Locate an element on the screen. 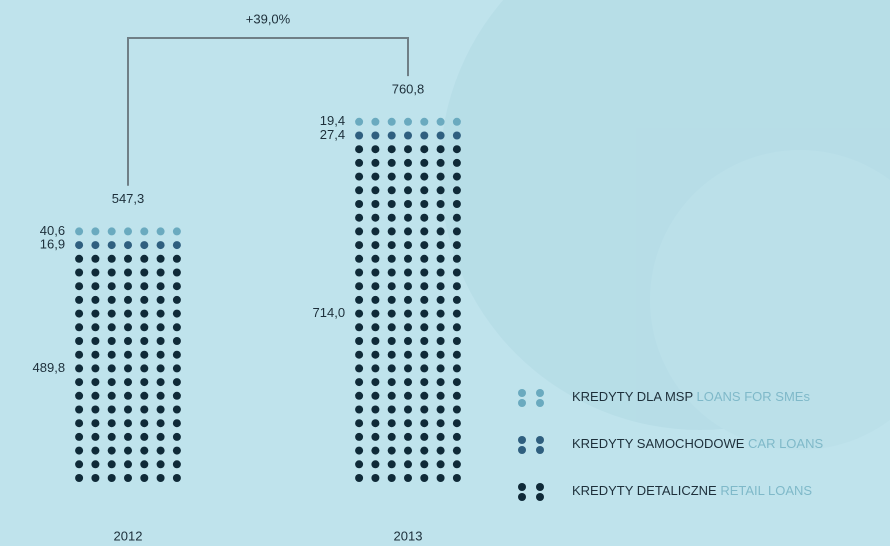  legend-label: KREDYTY SAMOCHODOWE CAR LOANS is located at coordinates (697, 443).